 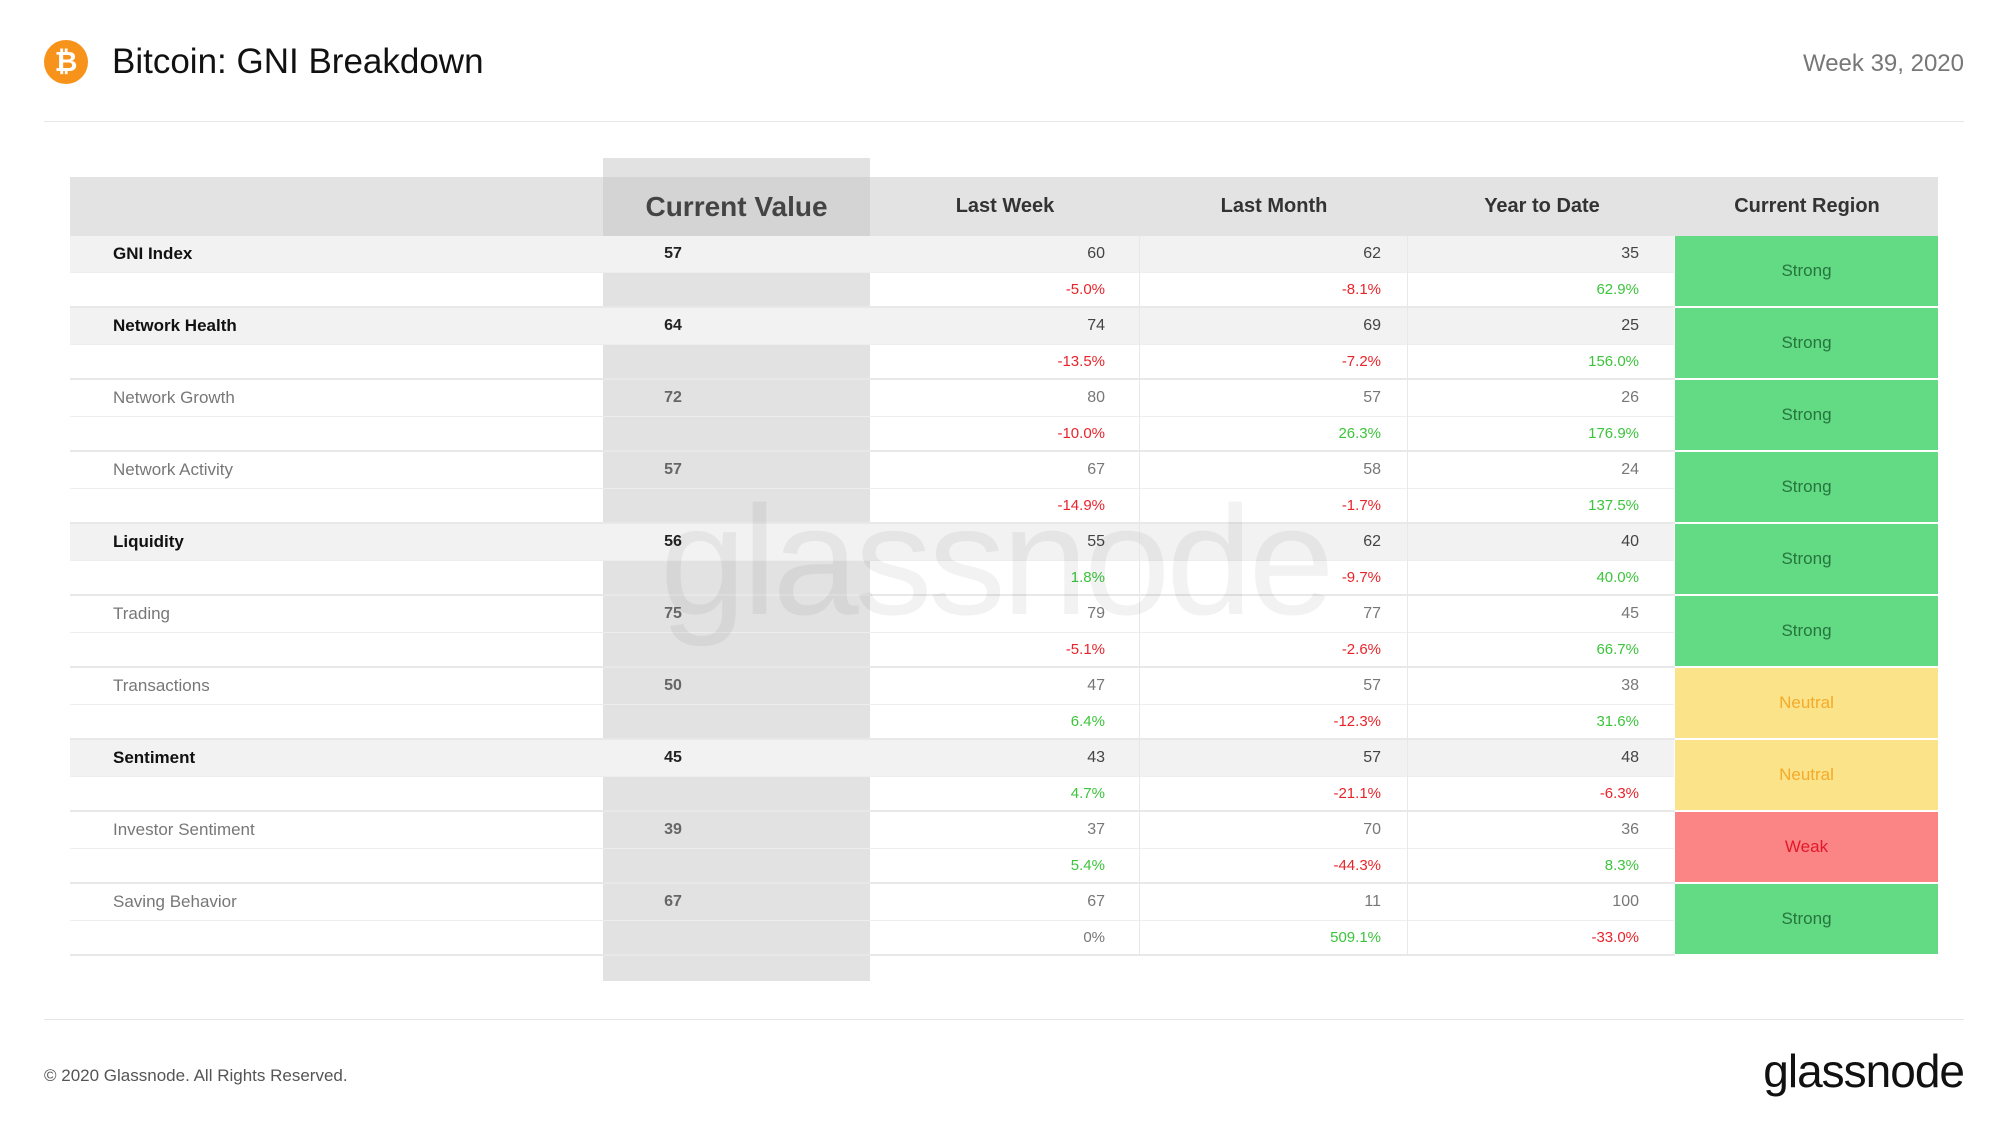 What do you see at coordinates (1372, 253) in the screenshot?
I see `last-month-value: 62` at bounding box center [1372, 253].